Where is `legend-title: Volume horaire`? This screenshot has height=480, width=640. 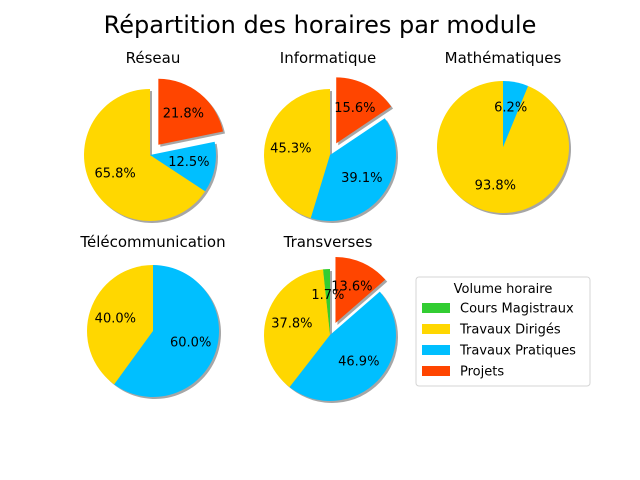
legend-title: Volume horaire is located at coordinates (503, 289).